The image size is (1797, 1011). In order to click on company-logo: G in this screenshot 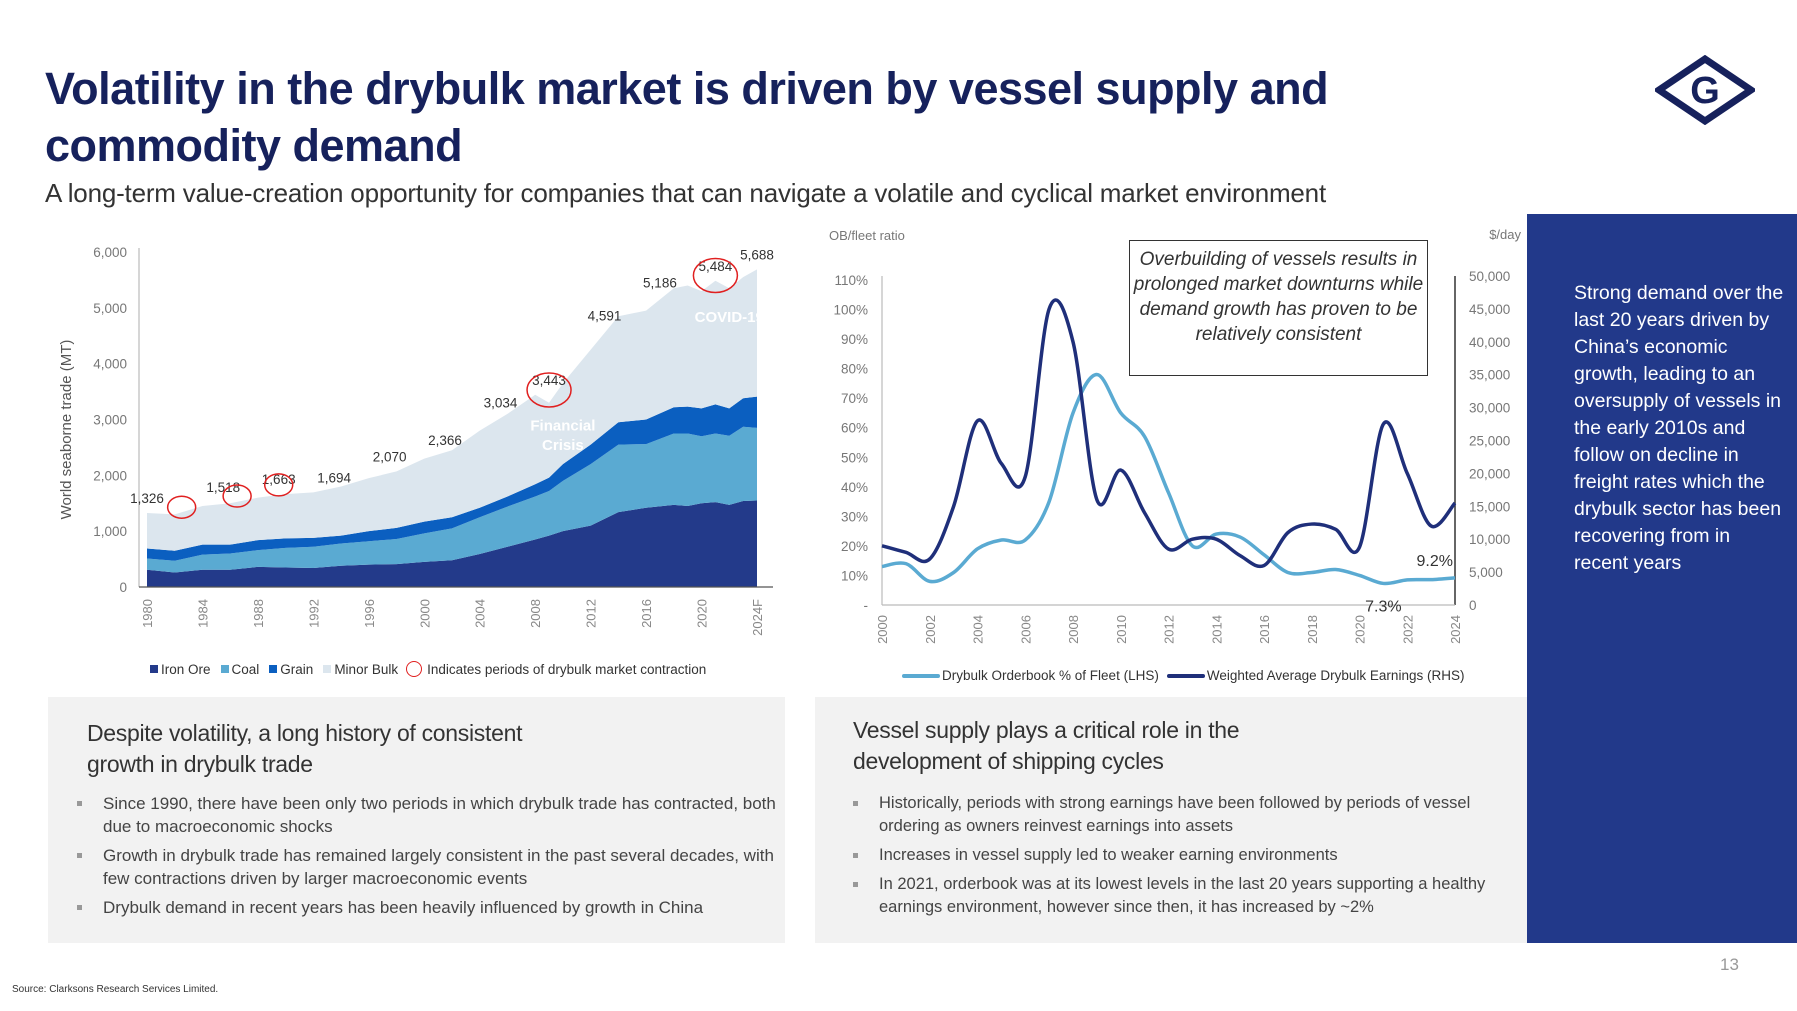, I will do `click(1705, 90)`.